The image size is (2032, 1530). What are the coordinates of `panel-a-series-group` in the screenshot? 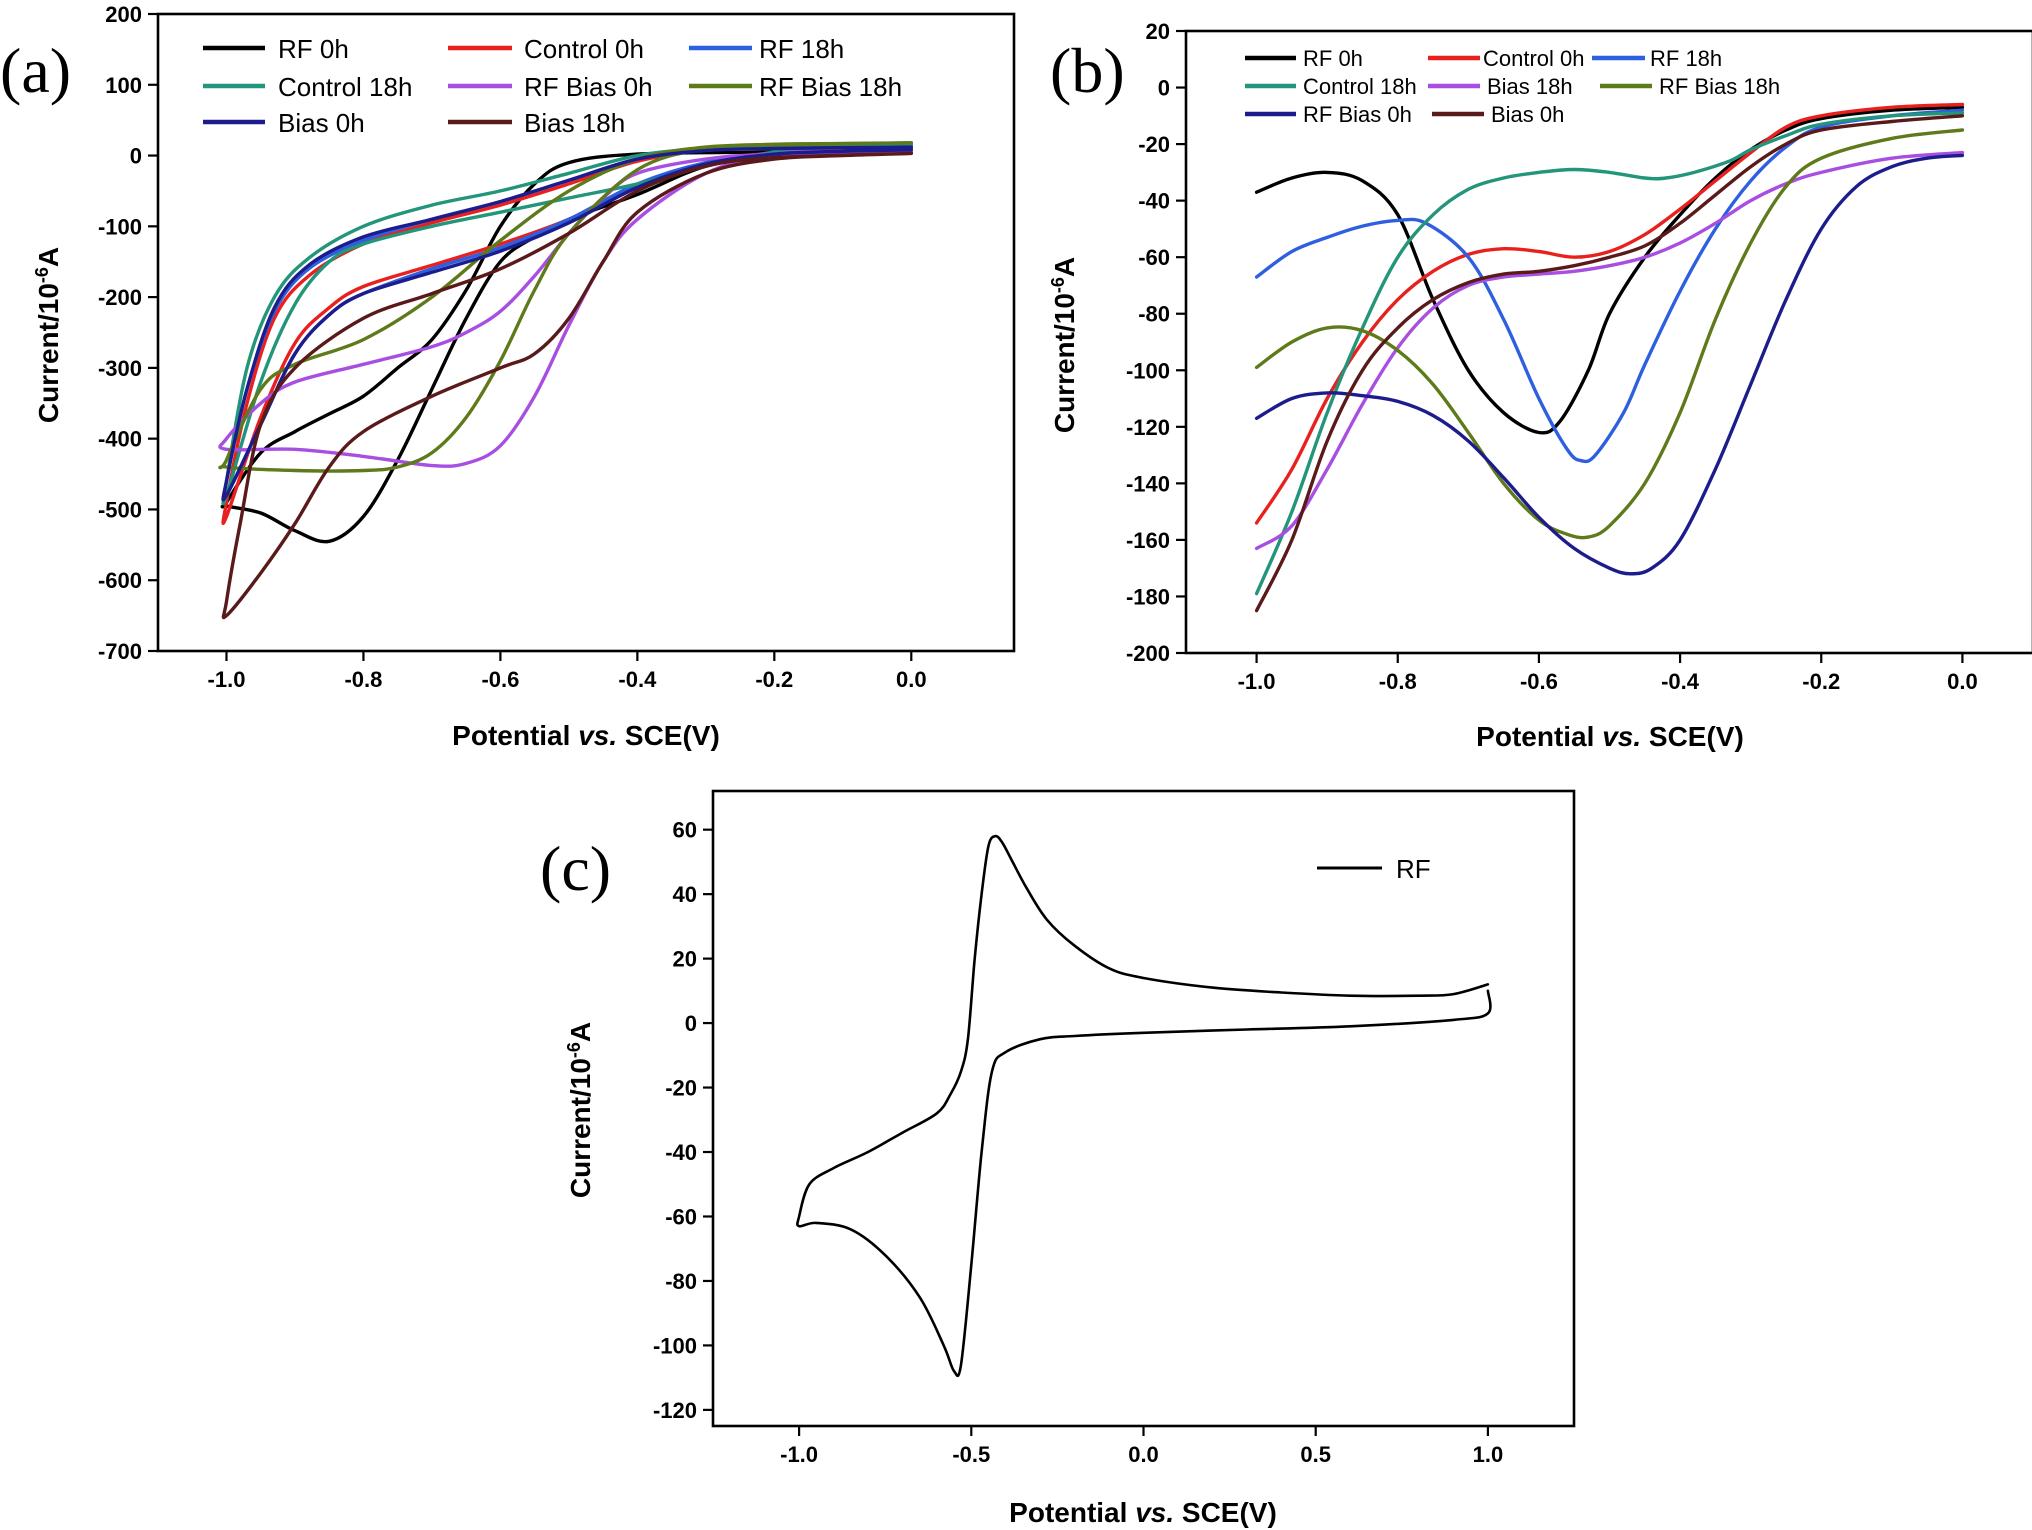 It's located at (565, 380).